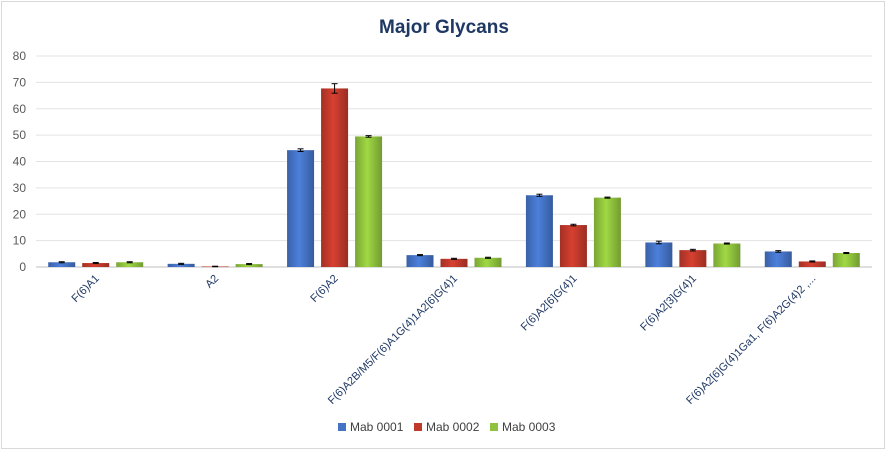 The image size is (888, 452). What do you see at coordinates (212, 282) in the screenshot?
I see `x-tick-label: A2` at bounding box center [212, 282].